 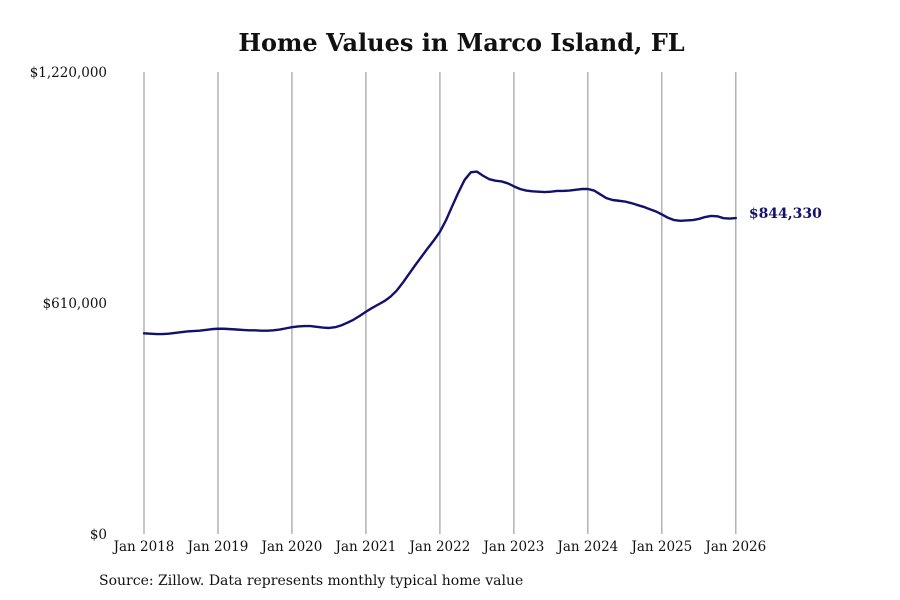 I want to click on y-axis-ticks: $0 $610,000 $1,220,000, so click(x=68, y=304).